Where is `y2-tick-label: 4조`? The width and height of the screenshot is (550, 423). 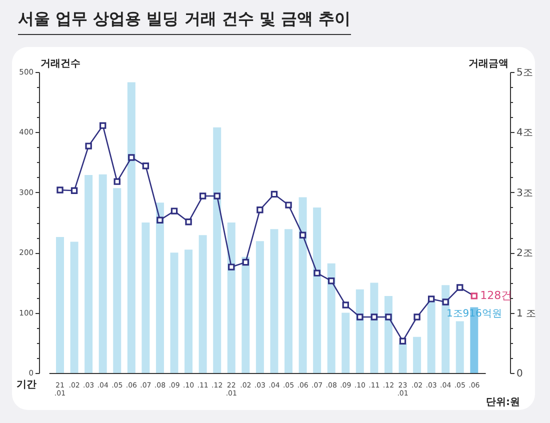 y2-tick-label: 4조 is located at coordinates (524, 133).